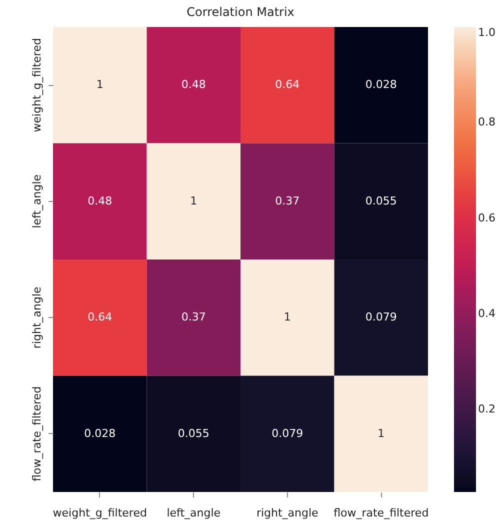 The image size is (503, 524). What do you see at coordinates (487, 32) in the screenshot?
I see `color-bar-label: 1.0` at bounding box center [487, 32].